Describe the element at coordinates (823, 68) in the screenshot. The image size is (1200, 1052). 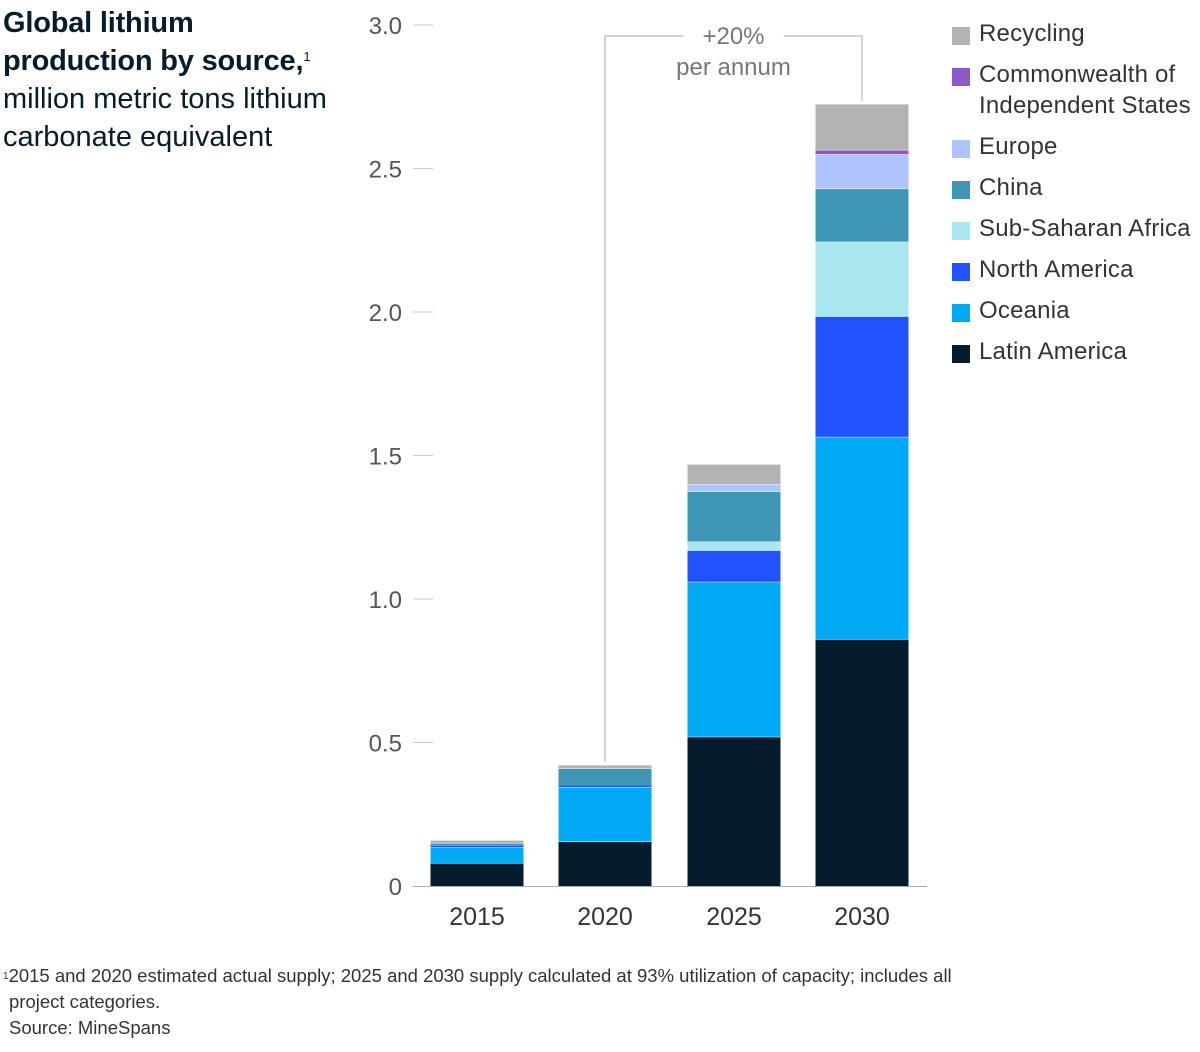
I see `growth-bracket-right` at that location.